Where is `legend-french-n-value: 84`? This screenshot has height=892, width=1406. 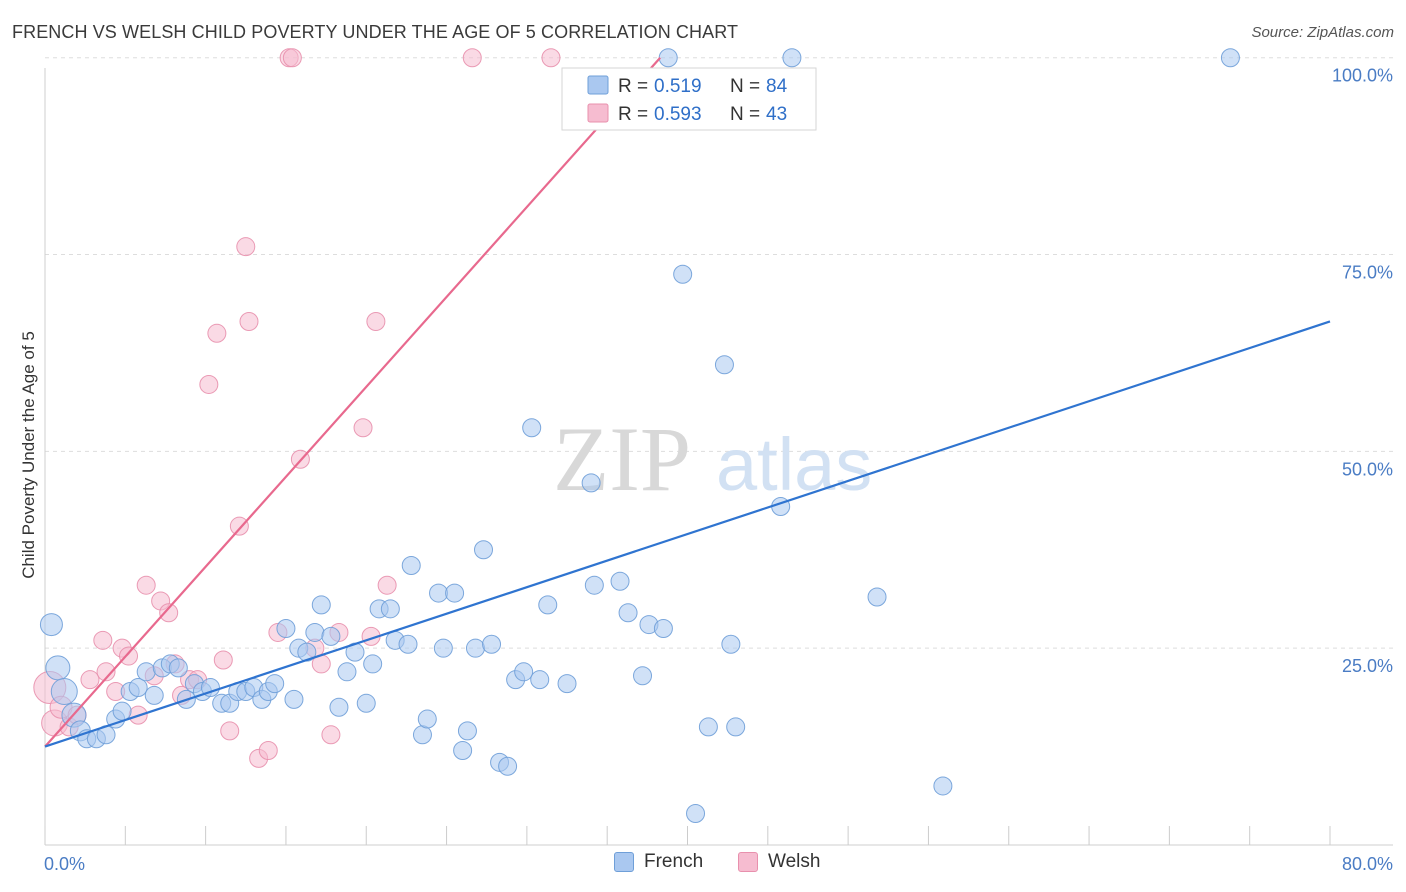
legend-french-n-value: 84 is located at coordinates (777, 86).